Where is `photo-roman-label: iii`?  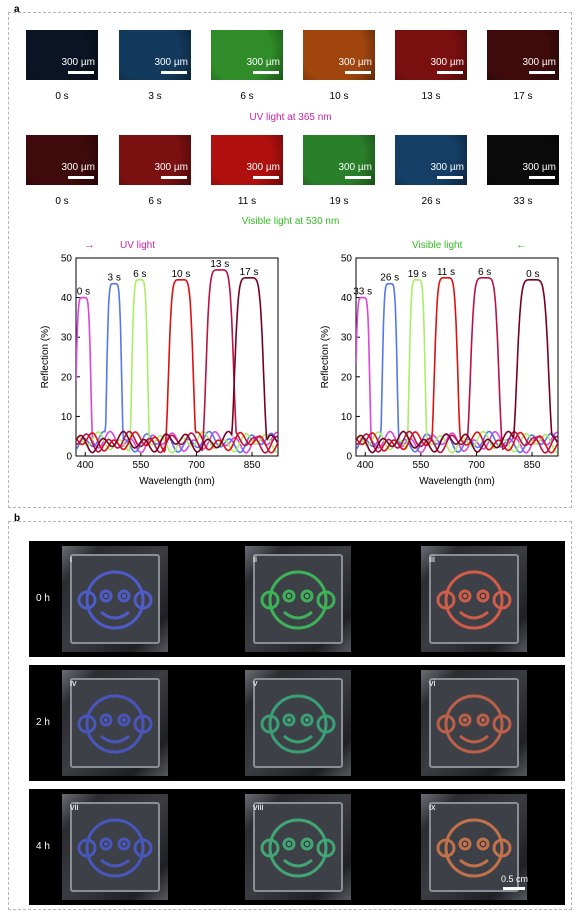 photo-roman-label: iii is located at coordinates (432, 559).